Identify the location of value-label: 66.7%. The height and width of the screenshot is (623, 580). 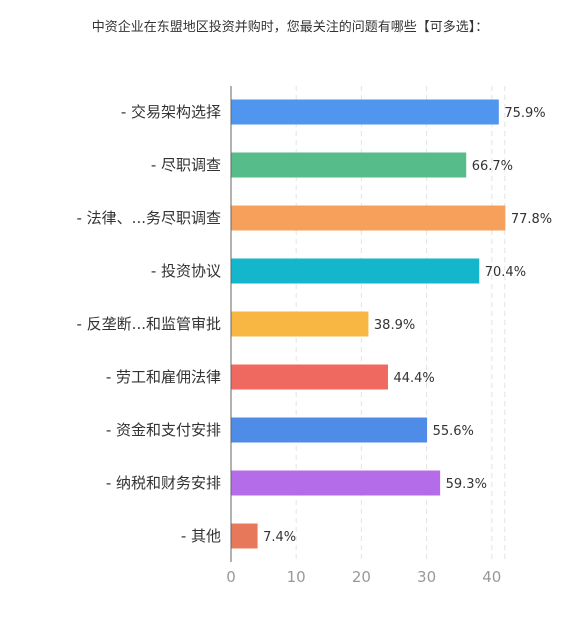
(492, 166).